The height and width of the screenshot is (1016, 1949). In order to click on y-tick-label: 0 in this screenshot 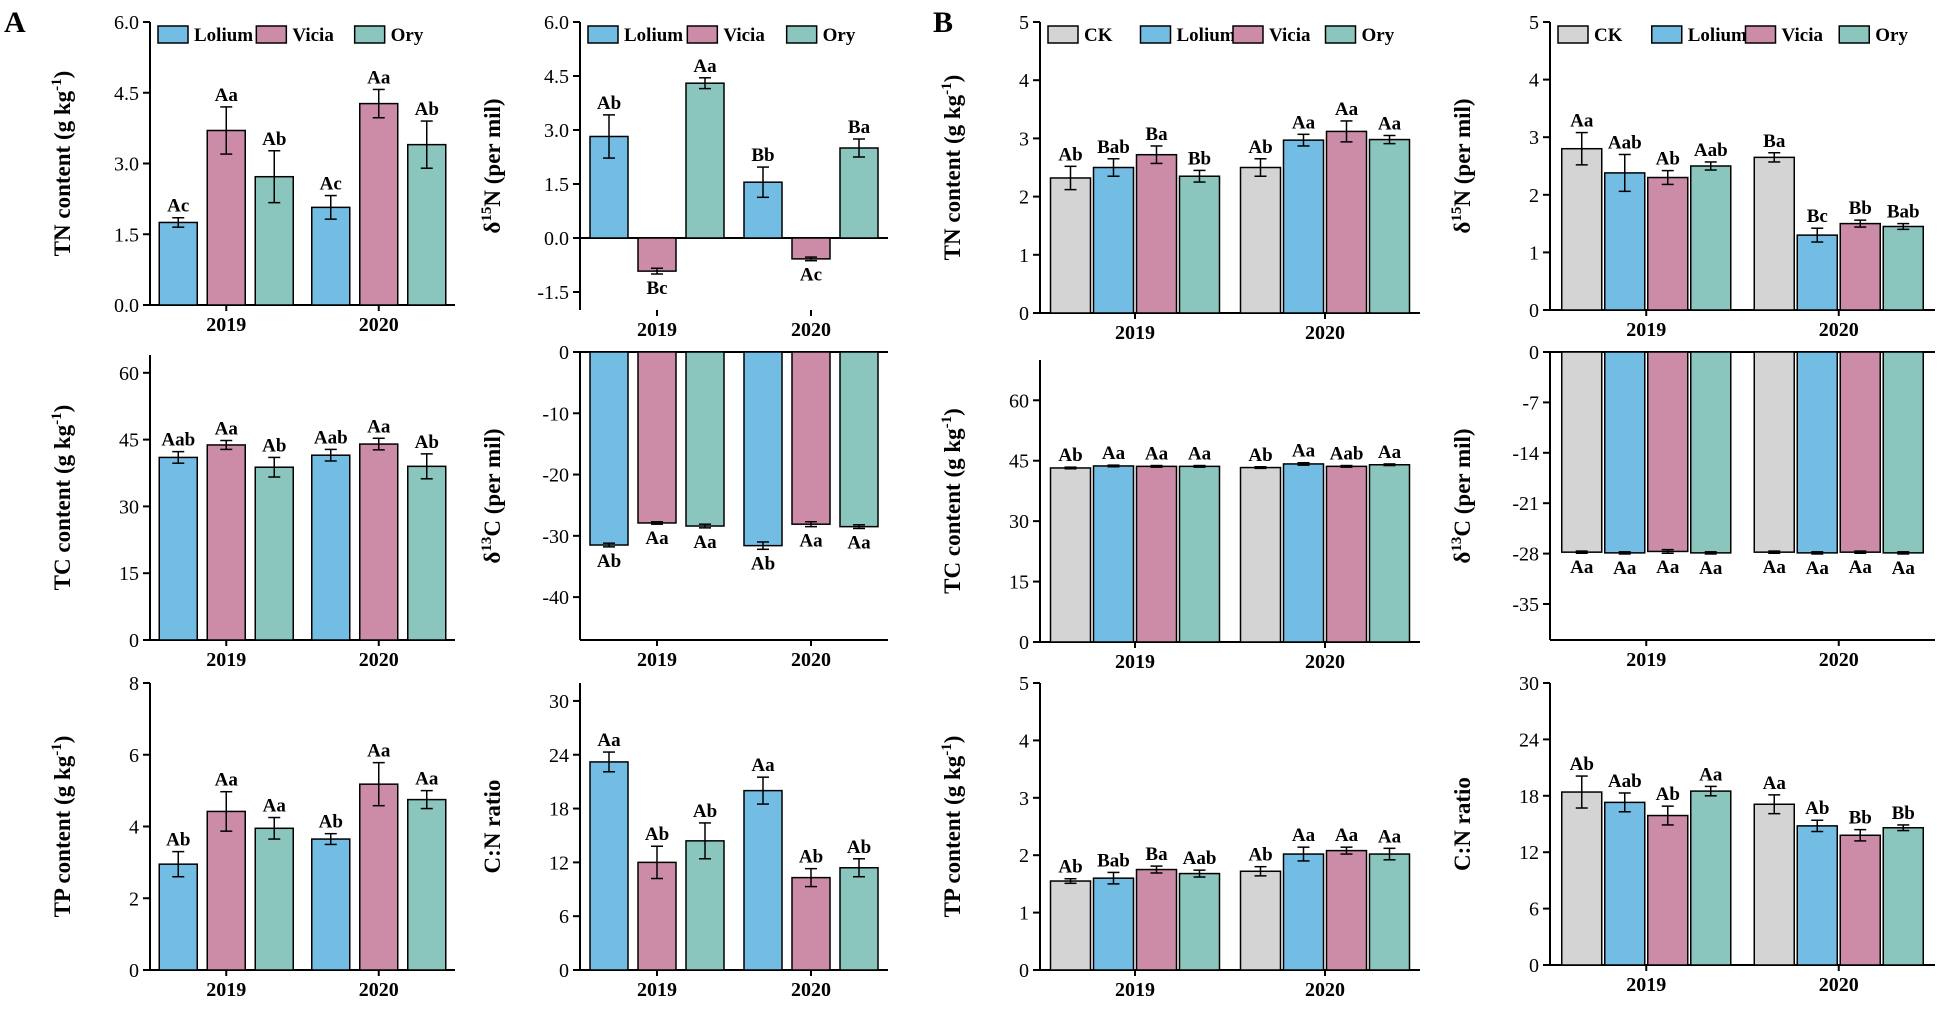, I will do `click(134, 641)`.